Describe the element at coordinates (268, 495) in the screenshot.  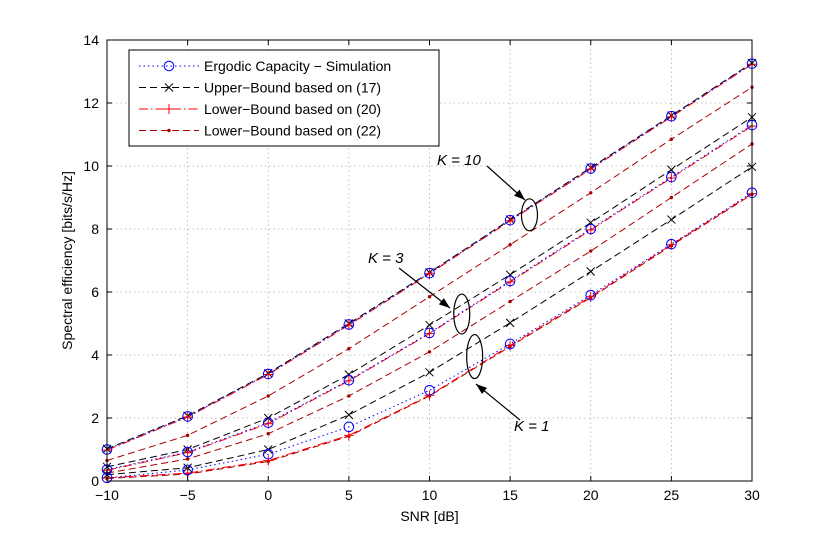
I see `x-tick-label: 0` at that location.